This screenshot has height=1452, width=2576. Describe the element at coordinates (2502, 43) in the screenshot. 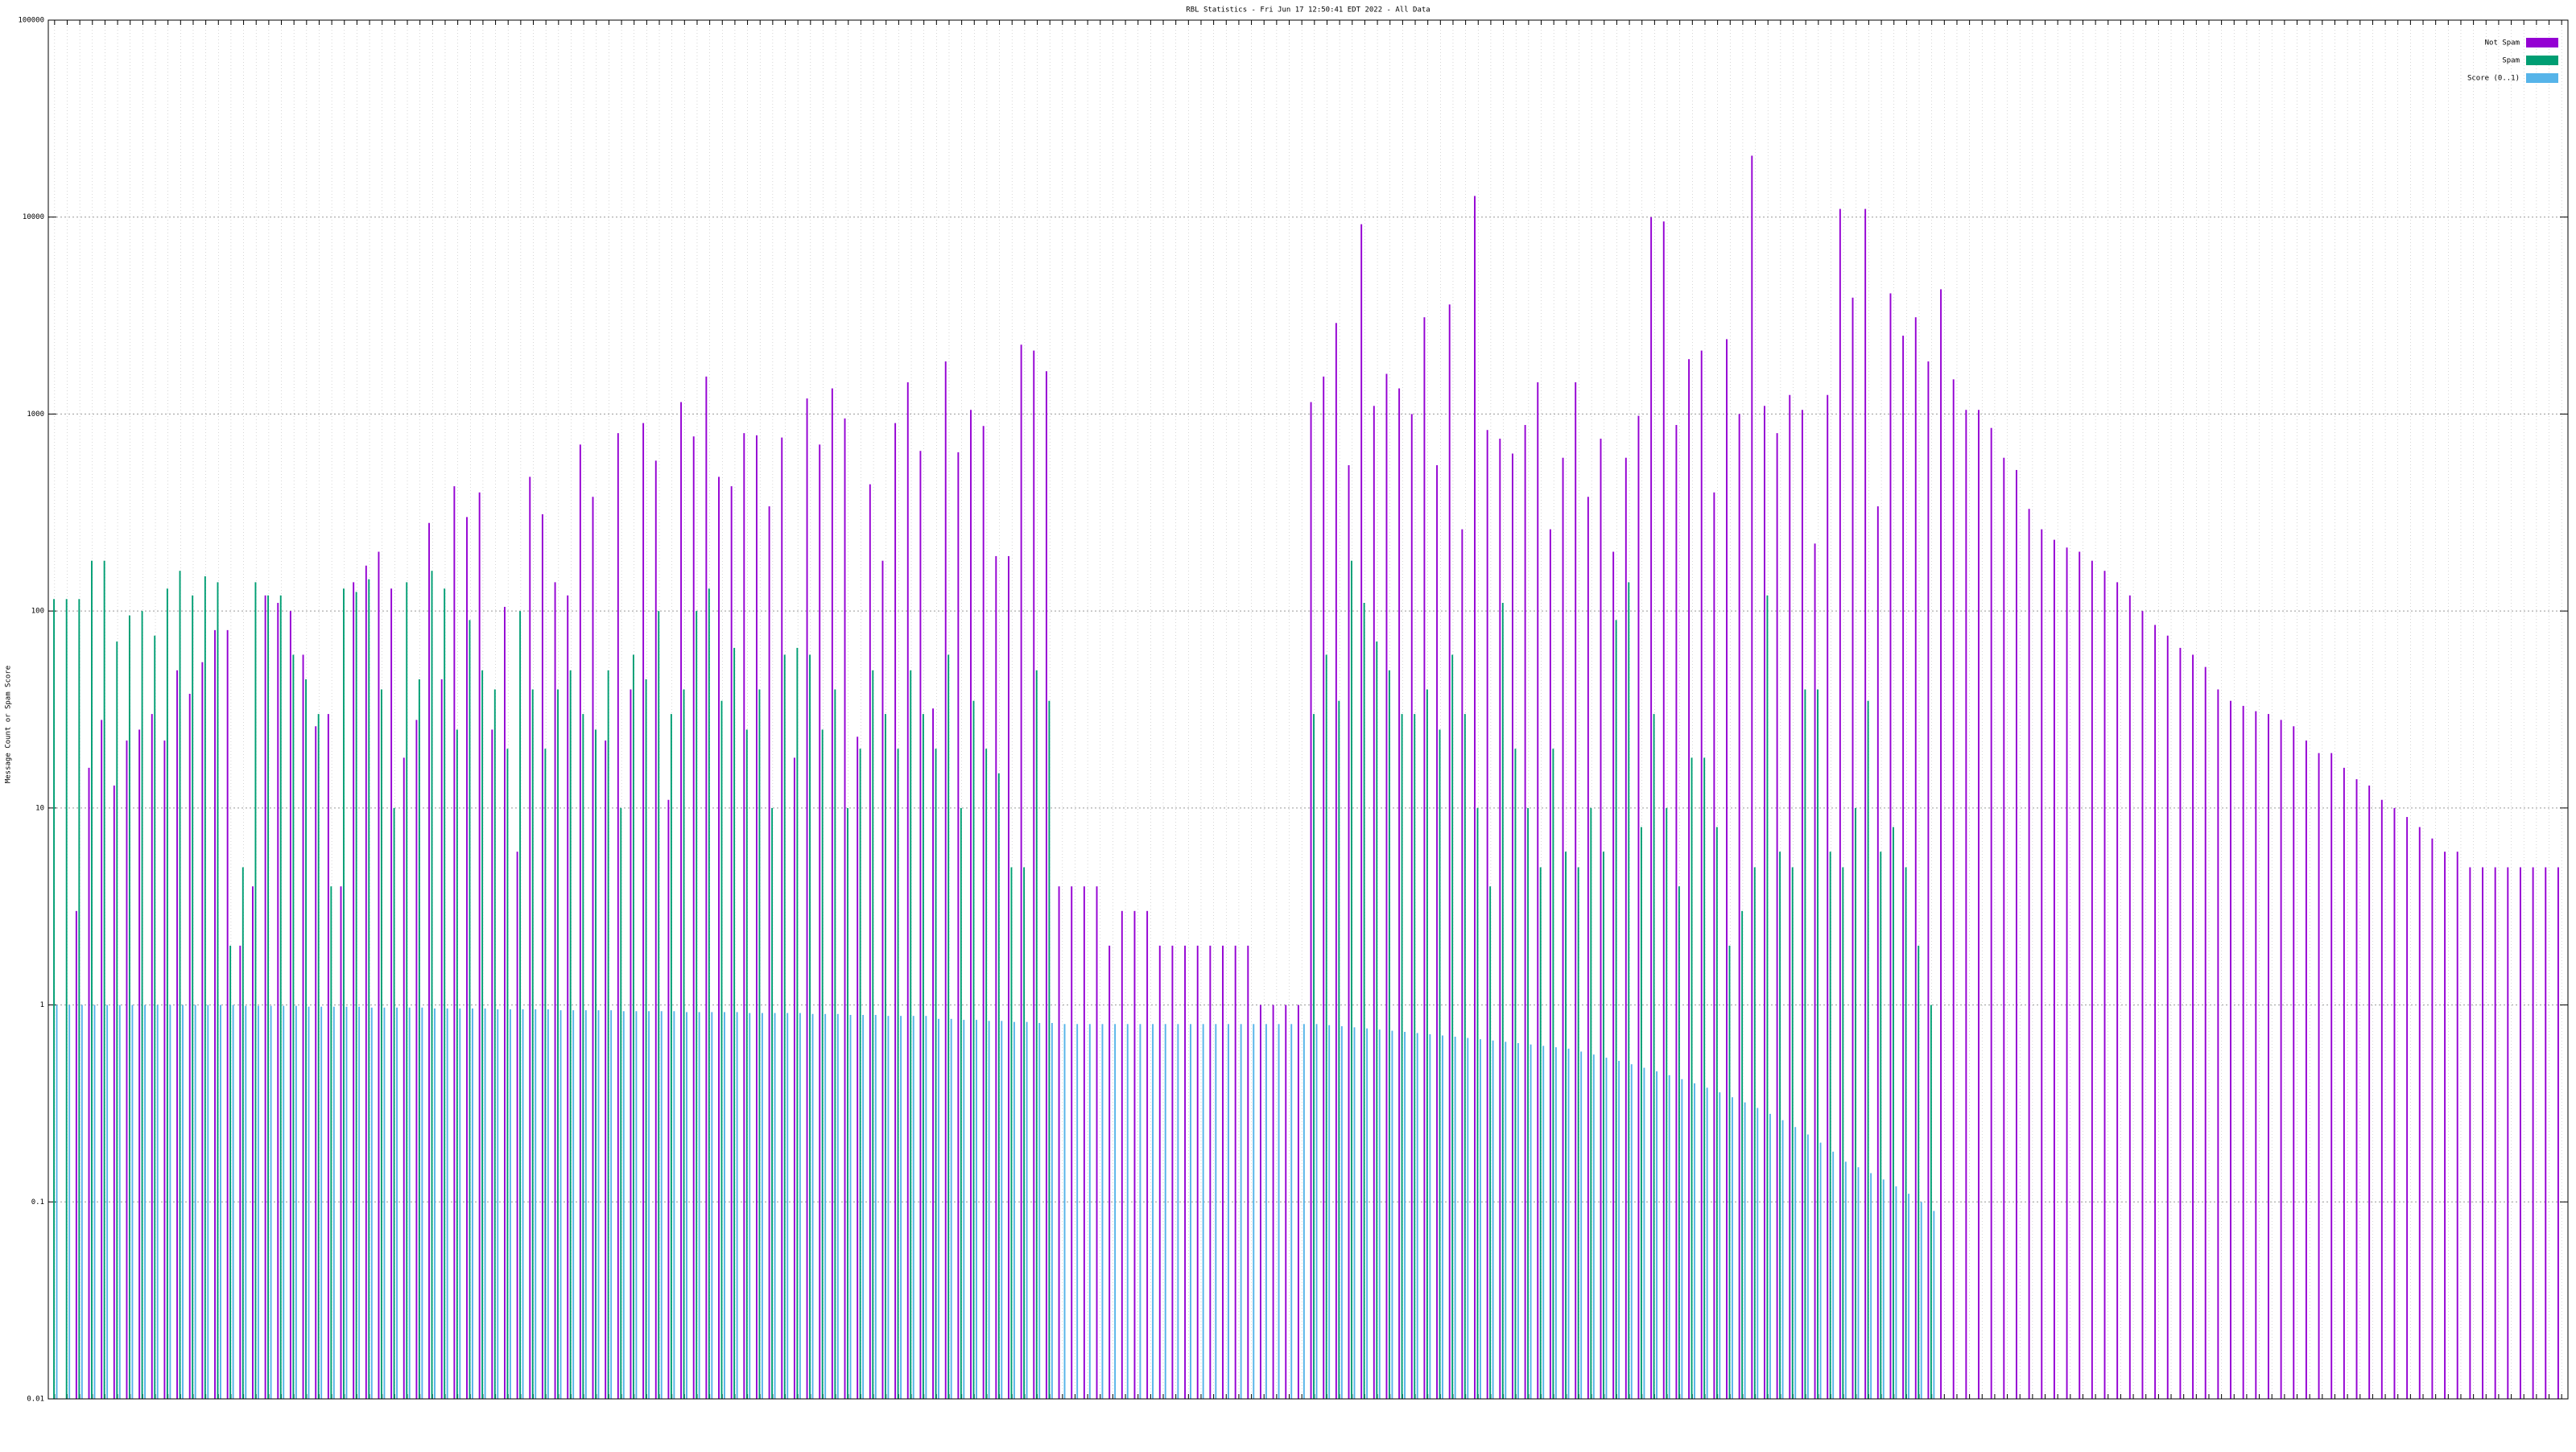

I see `legend-label: Not Spam` at that location.